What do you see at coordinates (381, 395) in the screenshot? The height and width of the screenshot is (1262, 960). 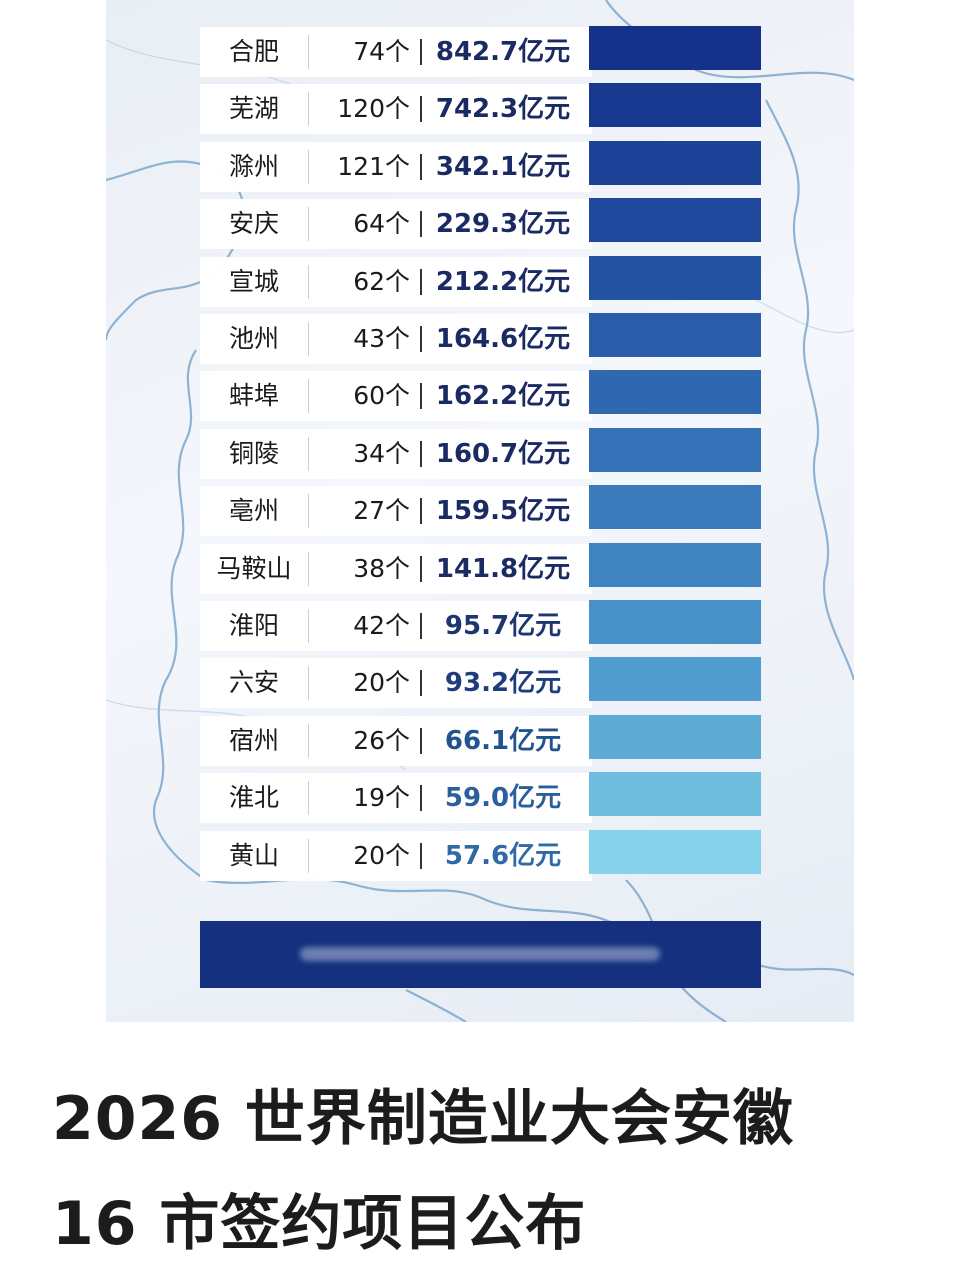 I see `project-count: 60个` at bounding box center [381, 395].